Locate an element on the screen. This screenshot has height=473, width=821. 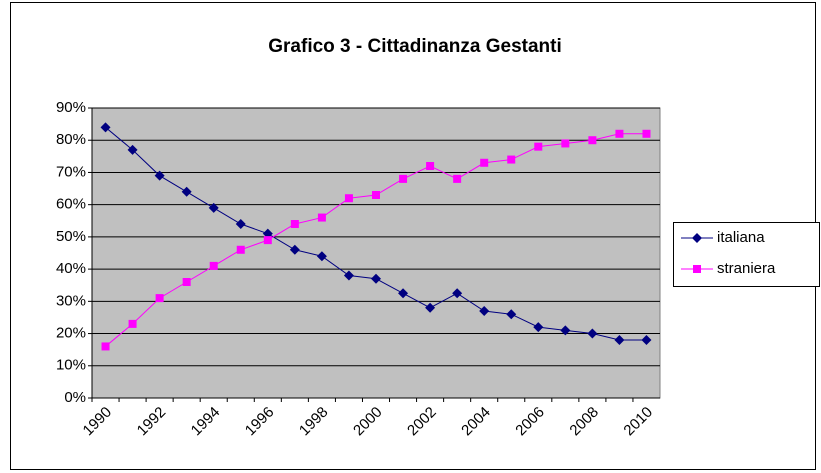
y-tick-label: 80% is located at coordinates (71, 139).